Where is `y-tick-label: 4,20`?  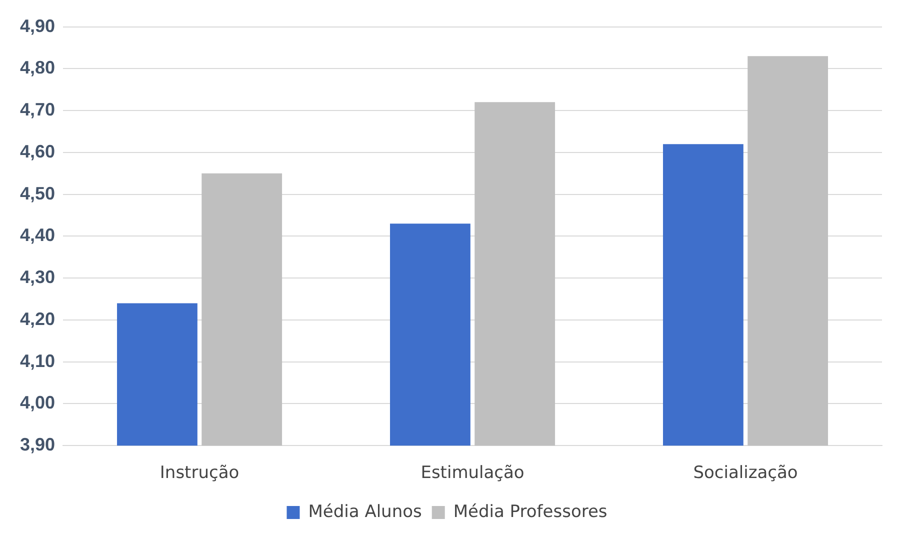 y-tick-label: 4,20 is located at coordinates (38, 318).